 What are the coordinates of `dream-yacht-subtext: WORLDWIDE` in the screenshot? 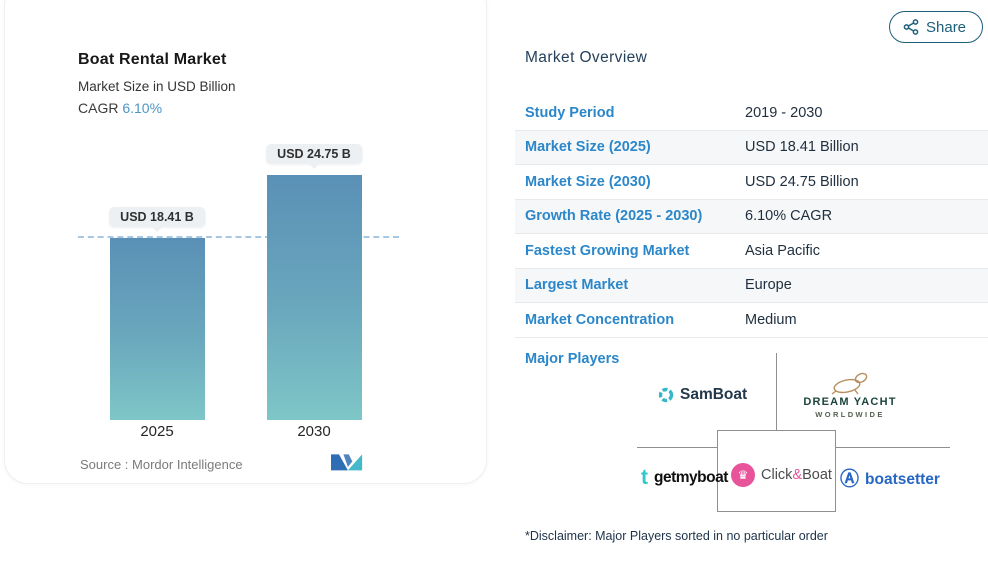 It's located at (850, 414).